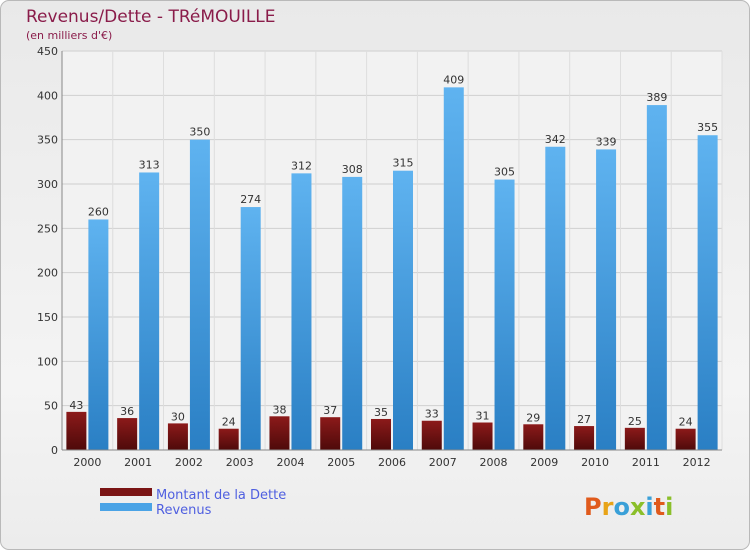  I want to click on value-label-debt: 33, so click(432, 414).